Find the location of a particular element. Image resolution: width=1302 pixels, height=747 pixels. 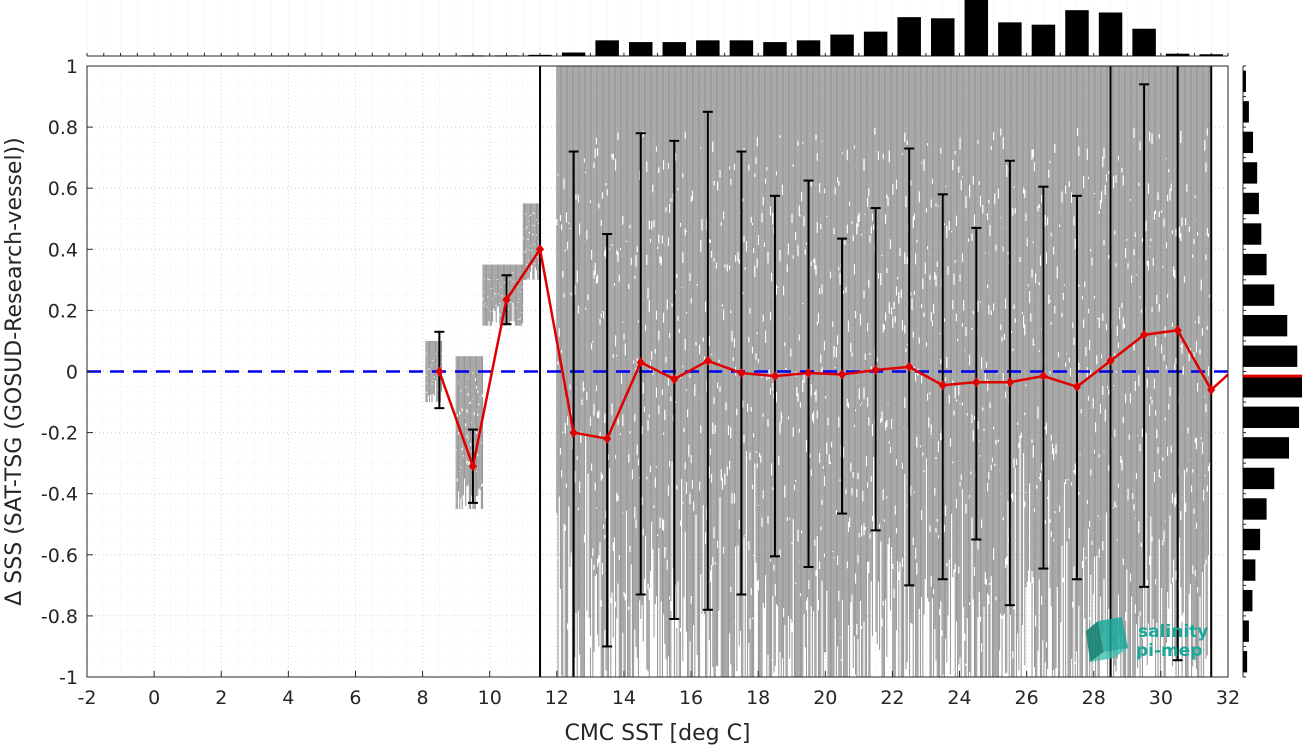

y-tick-label: 0.8 is located at coordinates (63, 128).